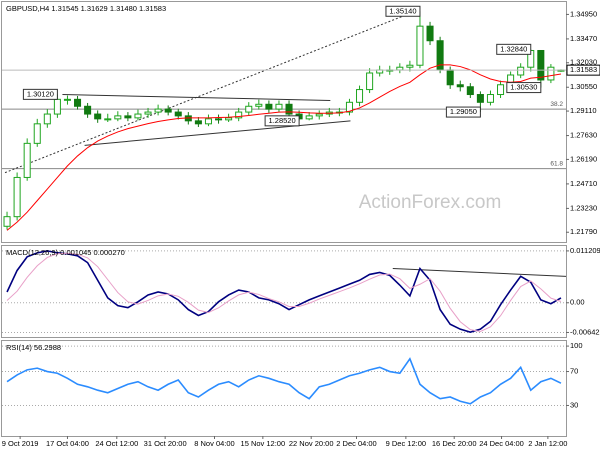 The width and height of the screenshot is (600, 450). Describe the element at coordinates (583, 183) in the screenshot. I see `y-tick-label: 1.24710` at that location.